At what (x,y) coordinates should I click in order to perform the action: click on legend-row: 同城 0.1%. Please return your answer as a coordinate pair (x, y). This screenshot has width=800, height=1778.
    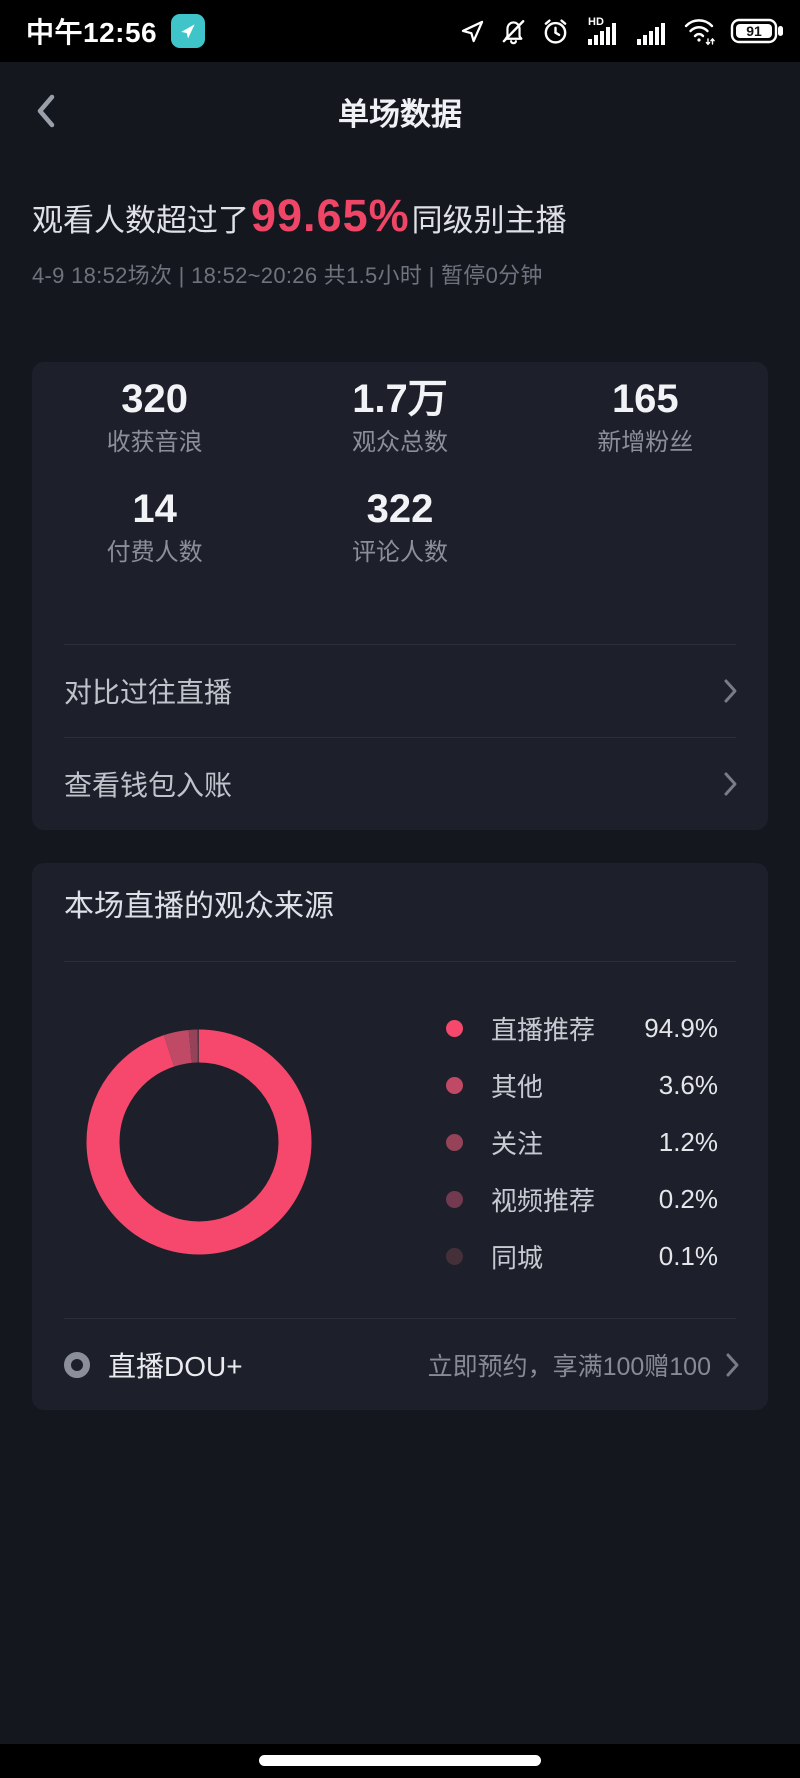
    Looking at the image, I should click on (582, 1256).